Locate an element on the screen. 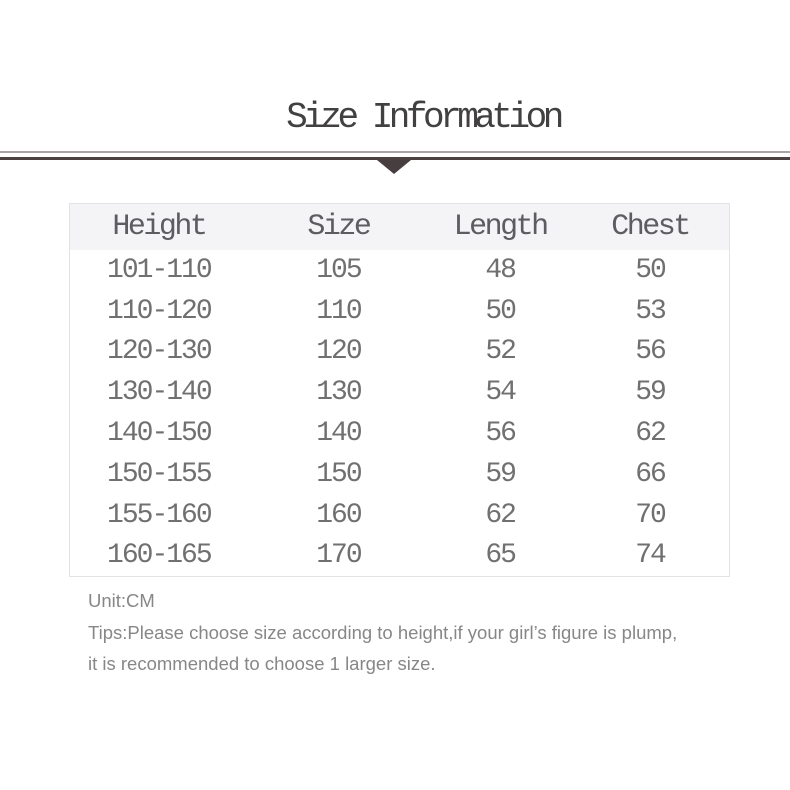  table-row: 130-140 130 54 59 is located at coordinates (400, 392).